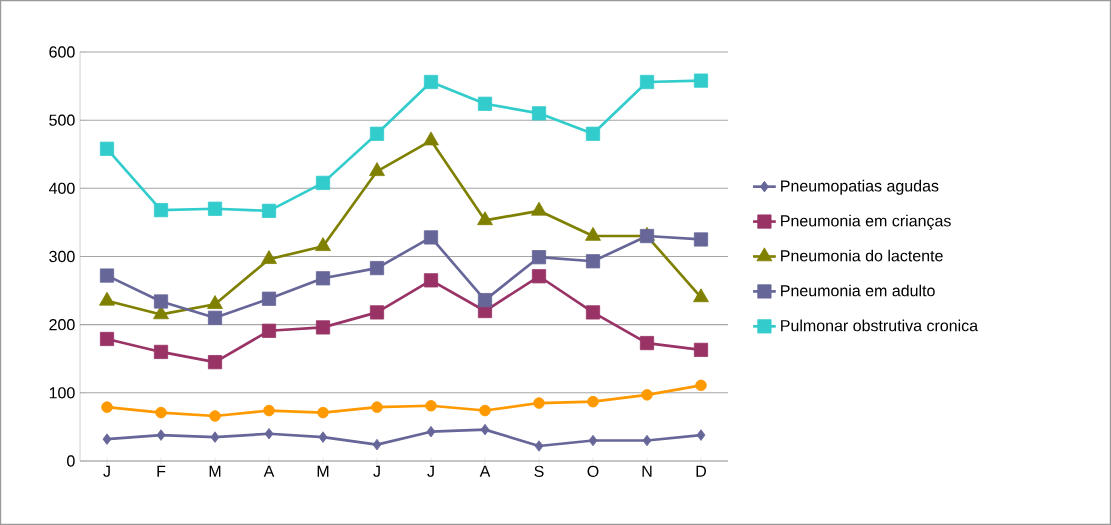 The height and width of the screenshot is (525, 1111). Describe the element at coordinates (866, 222) in the screenshot. I see `legend-label: Pneumonia em crianças` at that location.